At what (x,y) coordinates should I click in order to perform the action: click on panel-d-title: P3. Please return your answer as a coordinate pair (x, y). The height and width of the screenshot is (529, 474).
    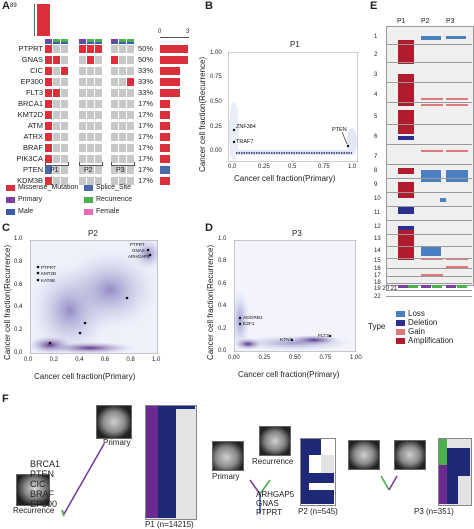
    Looking at the image, I should click on (297, 233).